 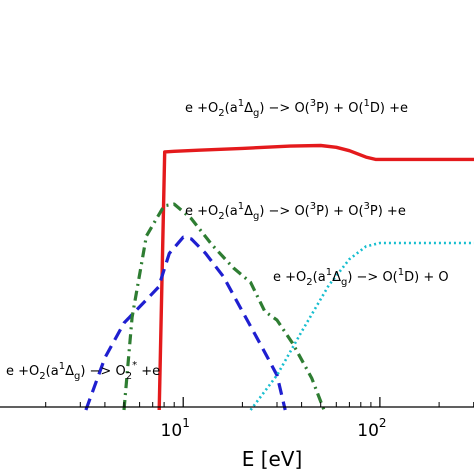 I want to click on annotation-o1d-o: e +O2(a1Δg) −> O(1D) + O, so click(x=361, y=277).